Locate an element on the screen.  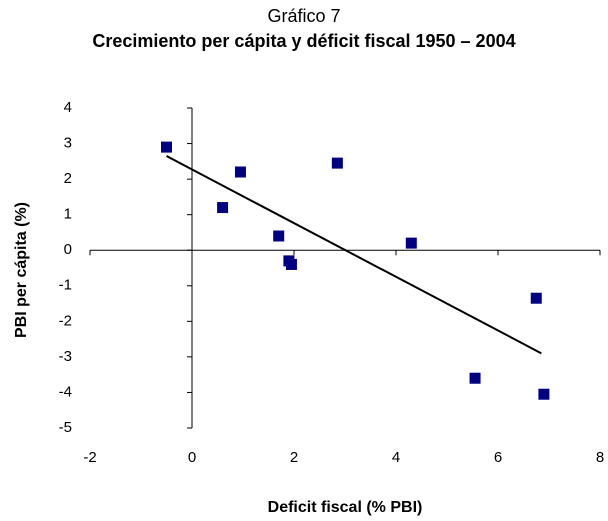
x-tick-label: 8 is located at coordinates (600, 457).